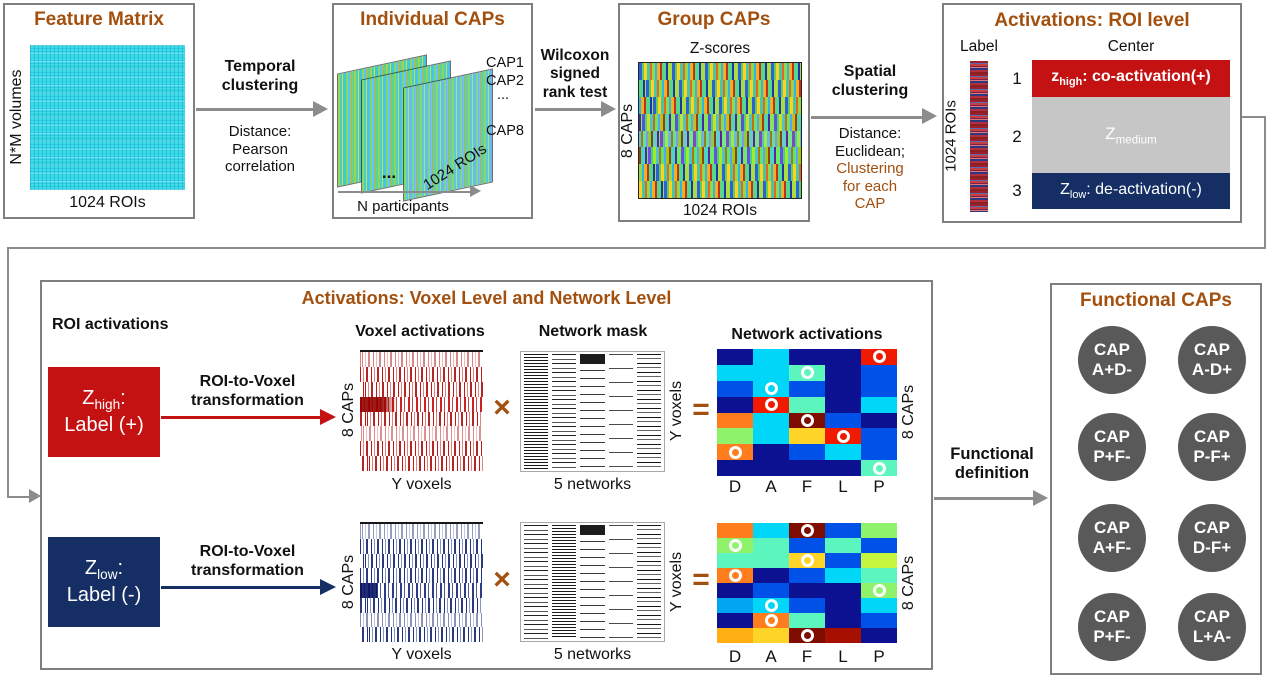  Describe the element at coordinates (107, 117) in the screenshot. I see `feature-matrix-image` at that location.